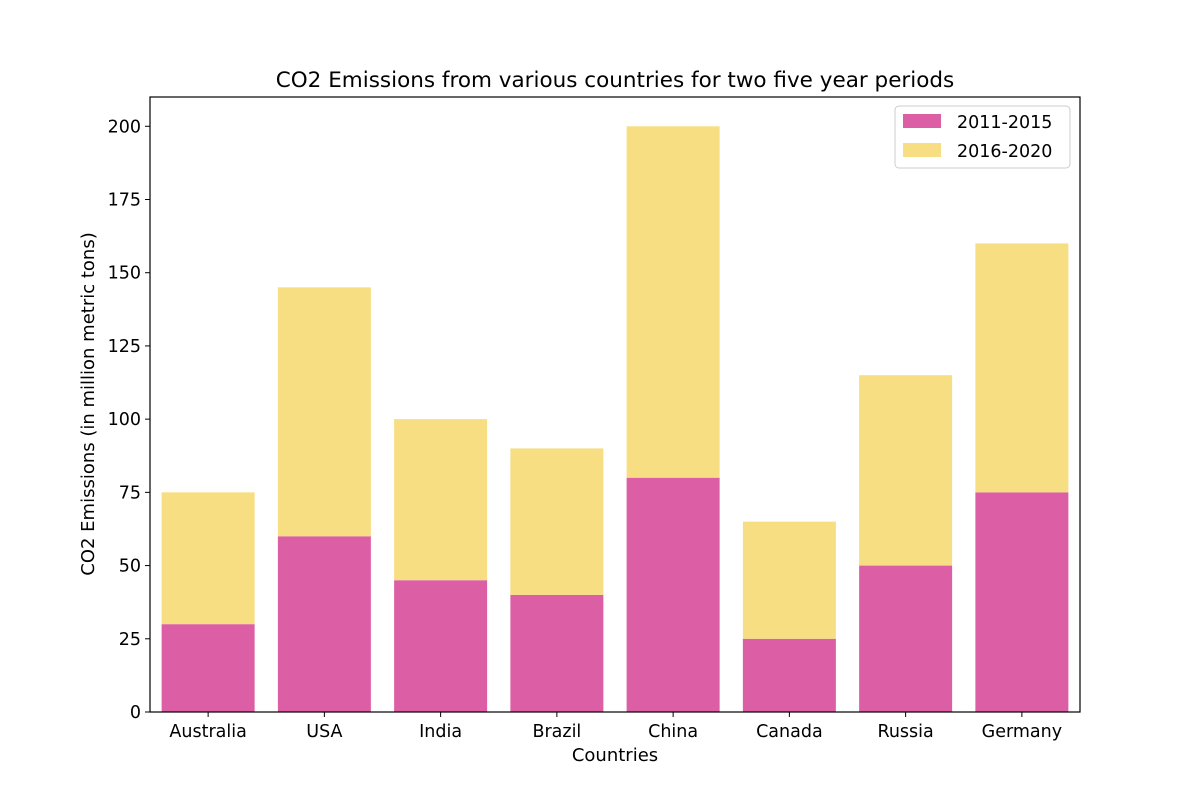 The height and width of the screenshot is (800, 1200). Describe the element at coordinates (557, 653) in the screenshot. I see `bar-brazil-2011-2015` at that location.